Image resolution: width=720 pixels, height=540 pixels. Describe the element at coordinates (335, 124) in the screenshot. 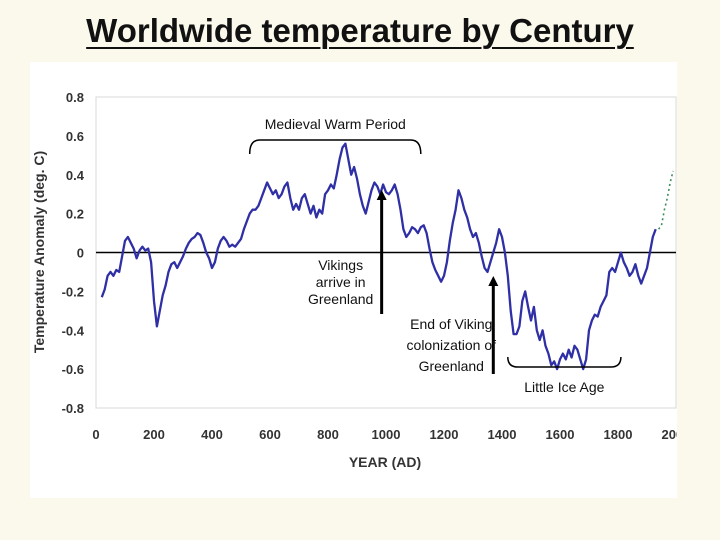

I see `medieval-label: Medieval Warm Period` at that location.